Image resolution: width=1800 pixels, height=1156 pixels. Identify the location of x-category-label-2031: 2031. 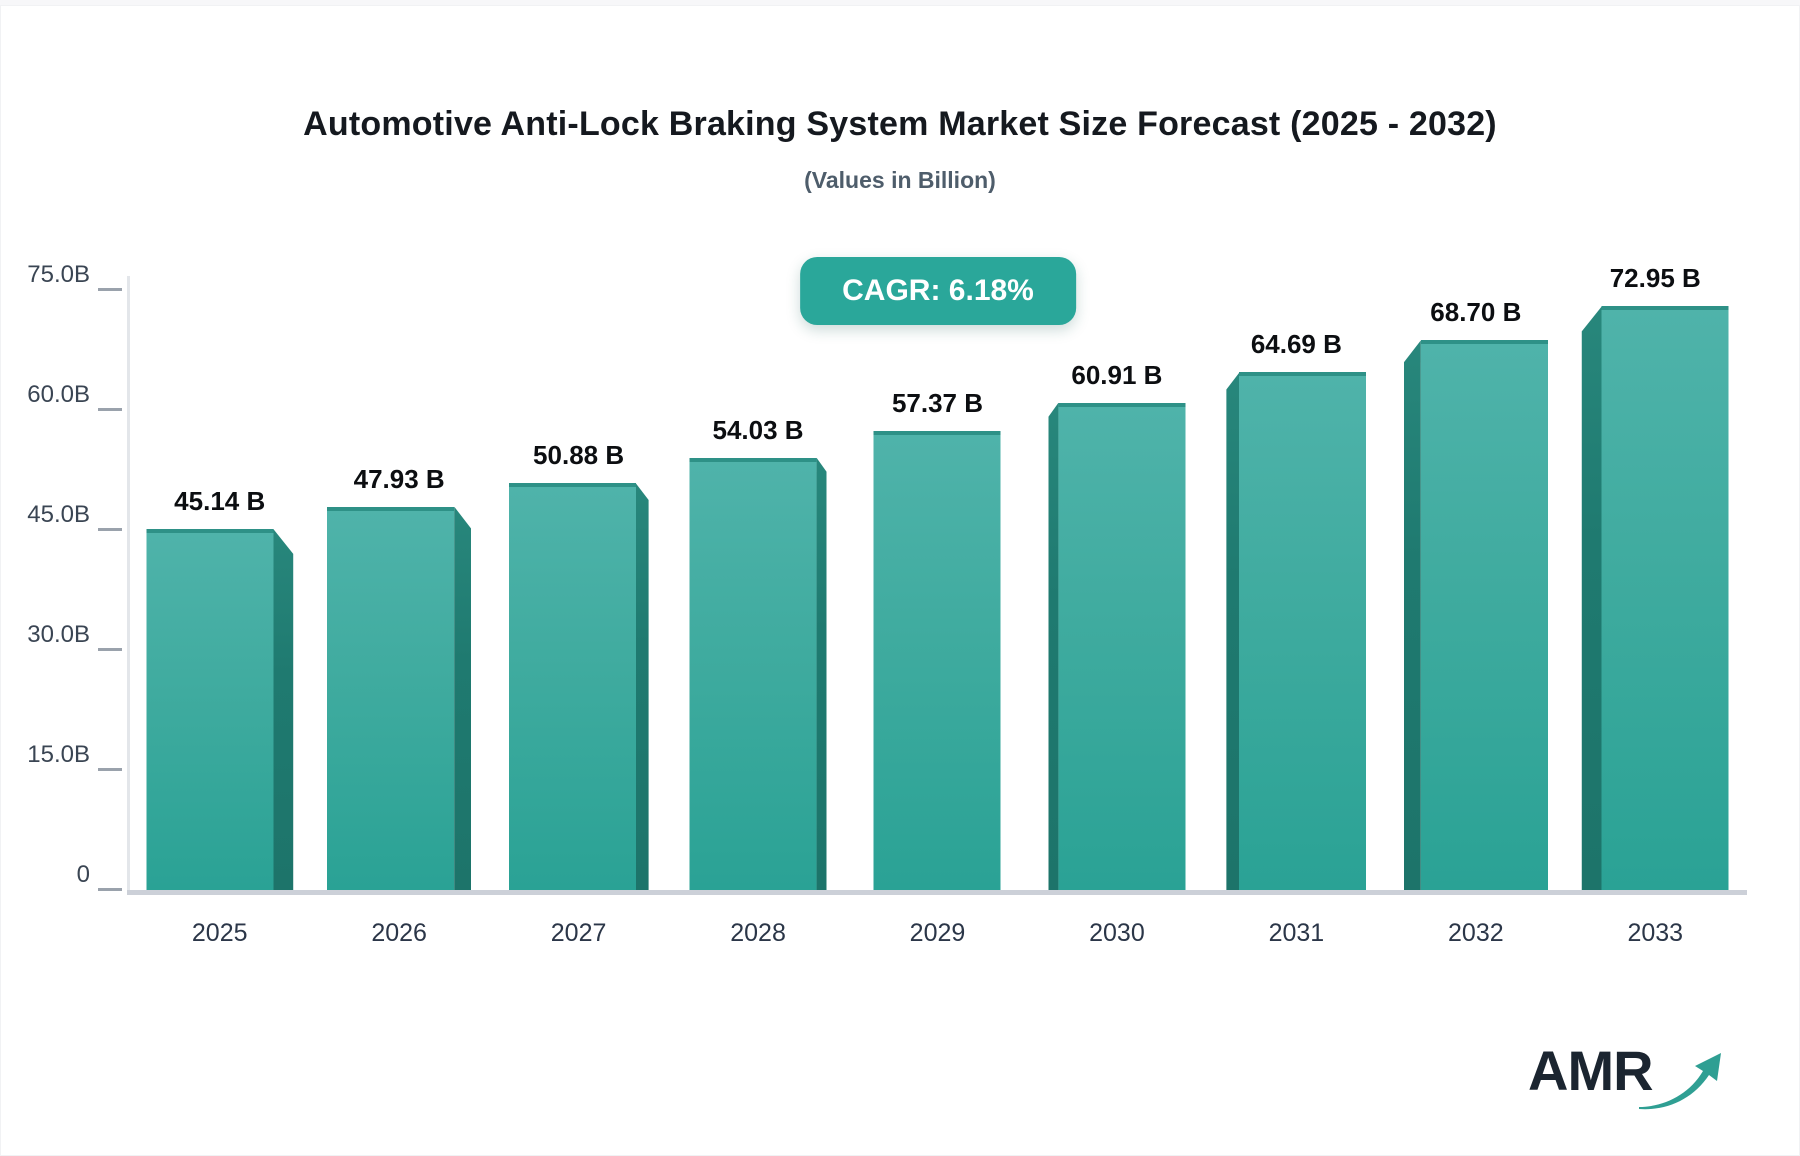
(1296, 933).